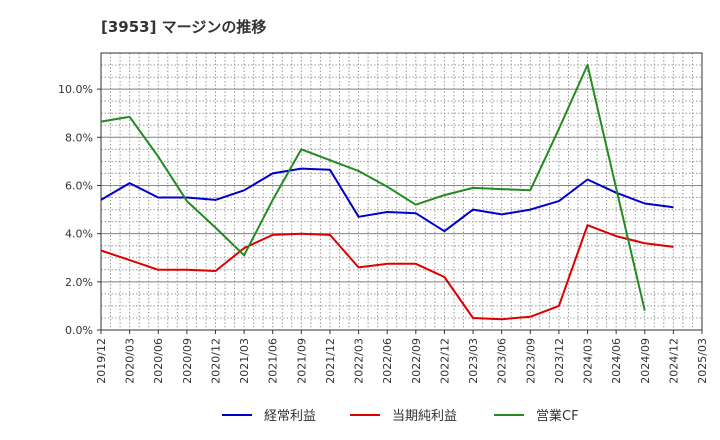 The image size is (720, 440). I want to click on legend: 経常利益 当期純利益 営業CF, so click(400, 416).